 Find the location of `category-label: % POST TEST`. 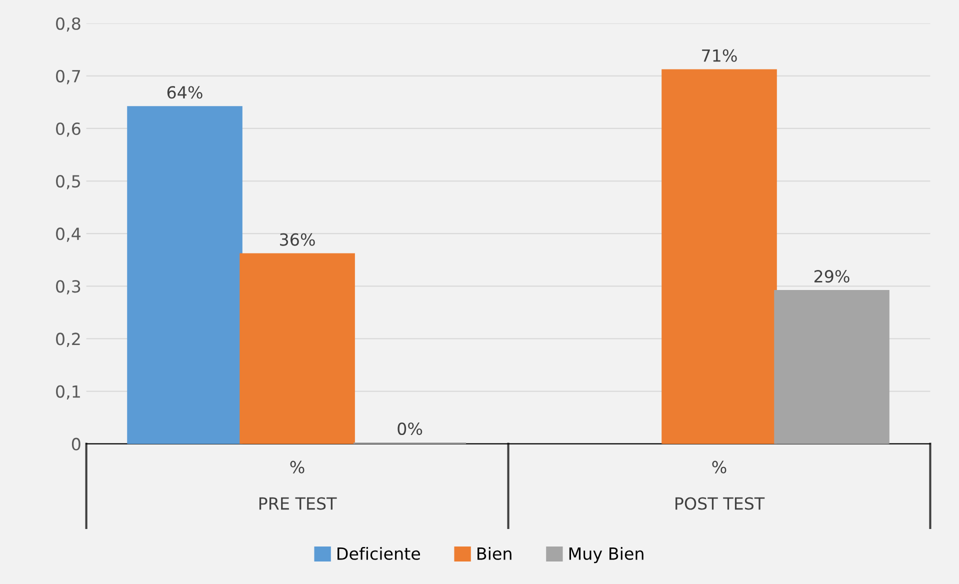

category-label: % POST TEST is located at coordinates (720, 485).